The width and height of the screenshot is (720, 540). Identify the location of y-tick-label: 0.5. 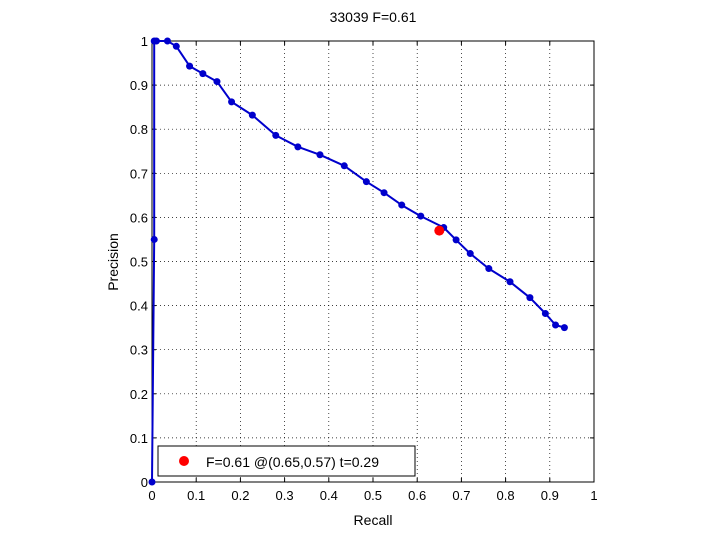
(139, 262).